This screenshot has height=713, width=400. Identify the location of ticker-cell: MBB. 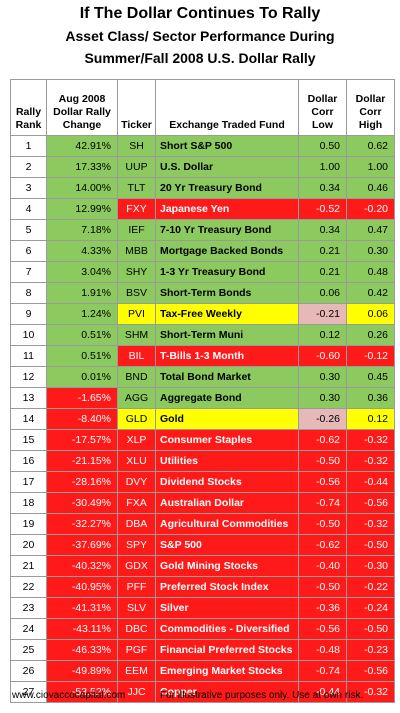
(136, 251).